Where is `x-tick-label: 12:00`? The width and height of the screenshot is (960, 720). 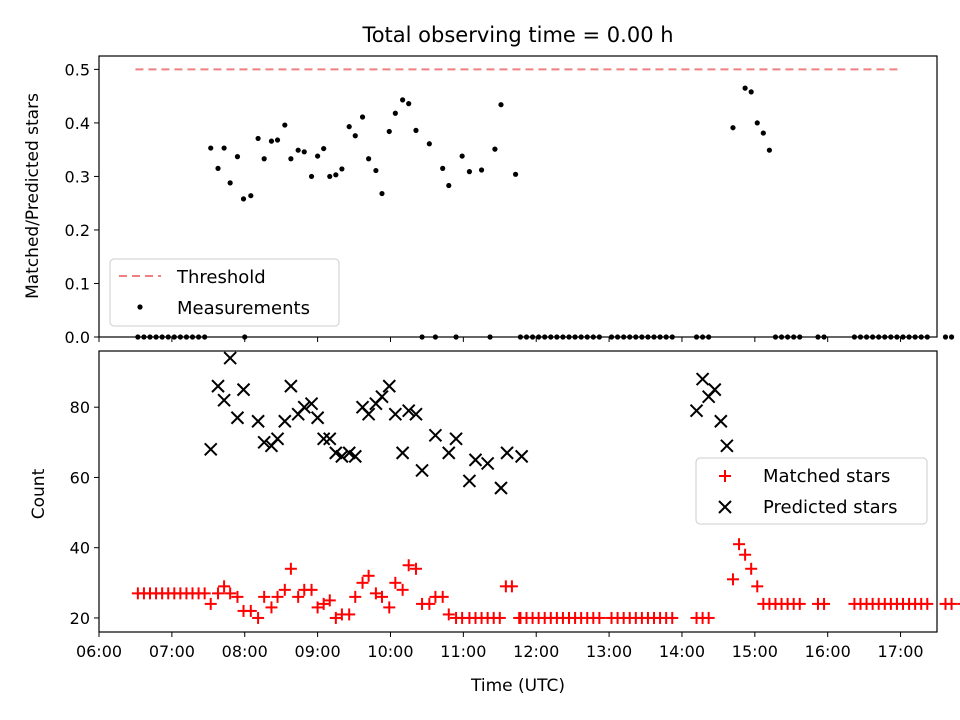 x-tick-label: 12:00 is located at coordinates (536, 651).